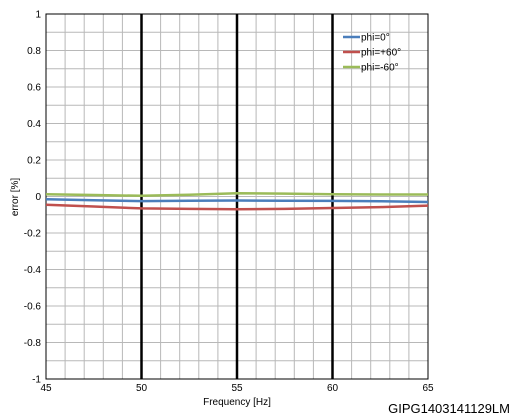  What do you see at coordinates (34, 161) in the screenshot?
I see `y-tick-label: 0.2` at bounding box center [34, 161].